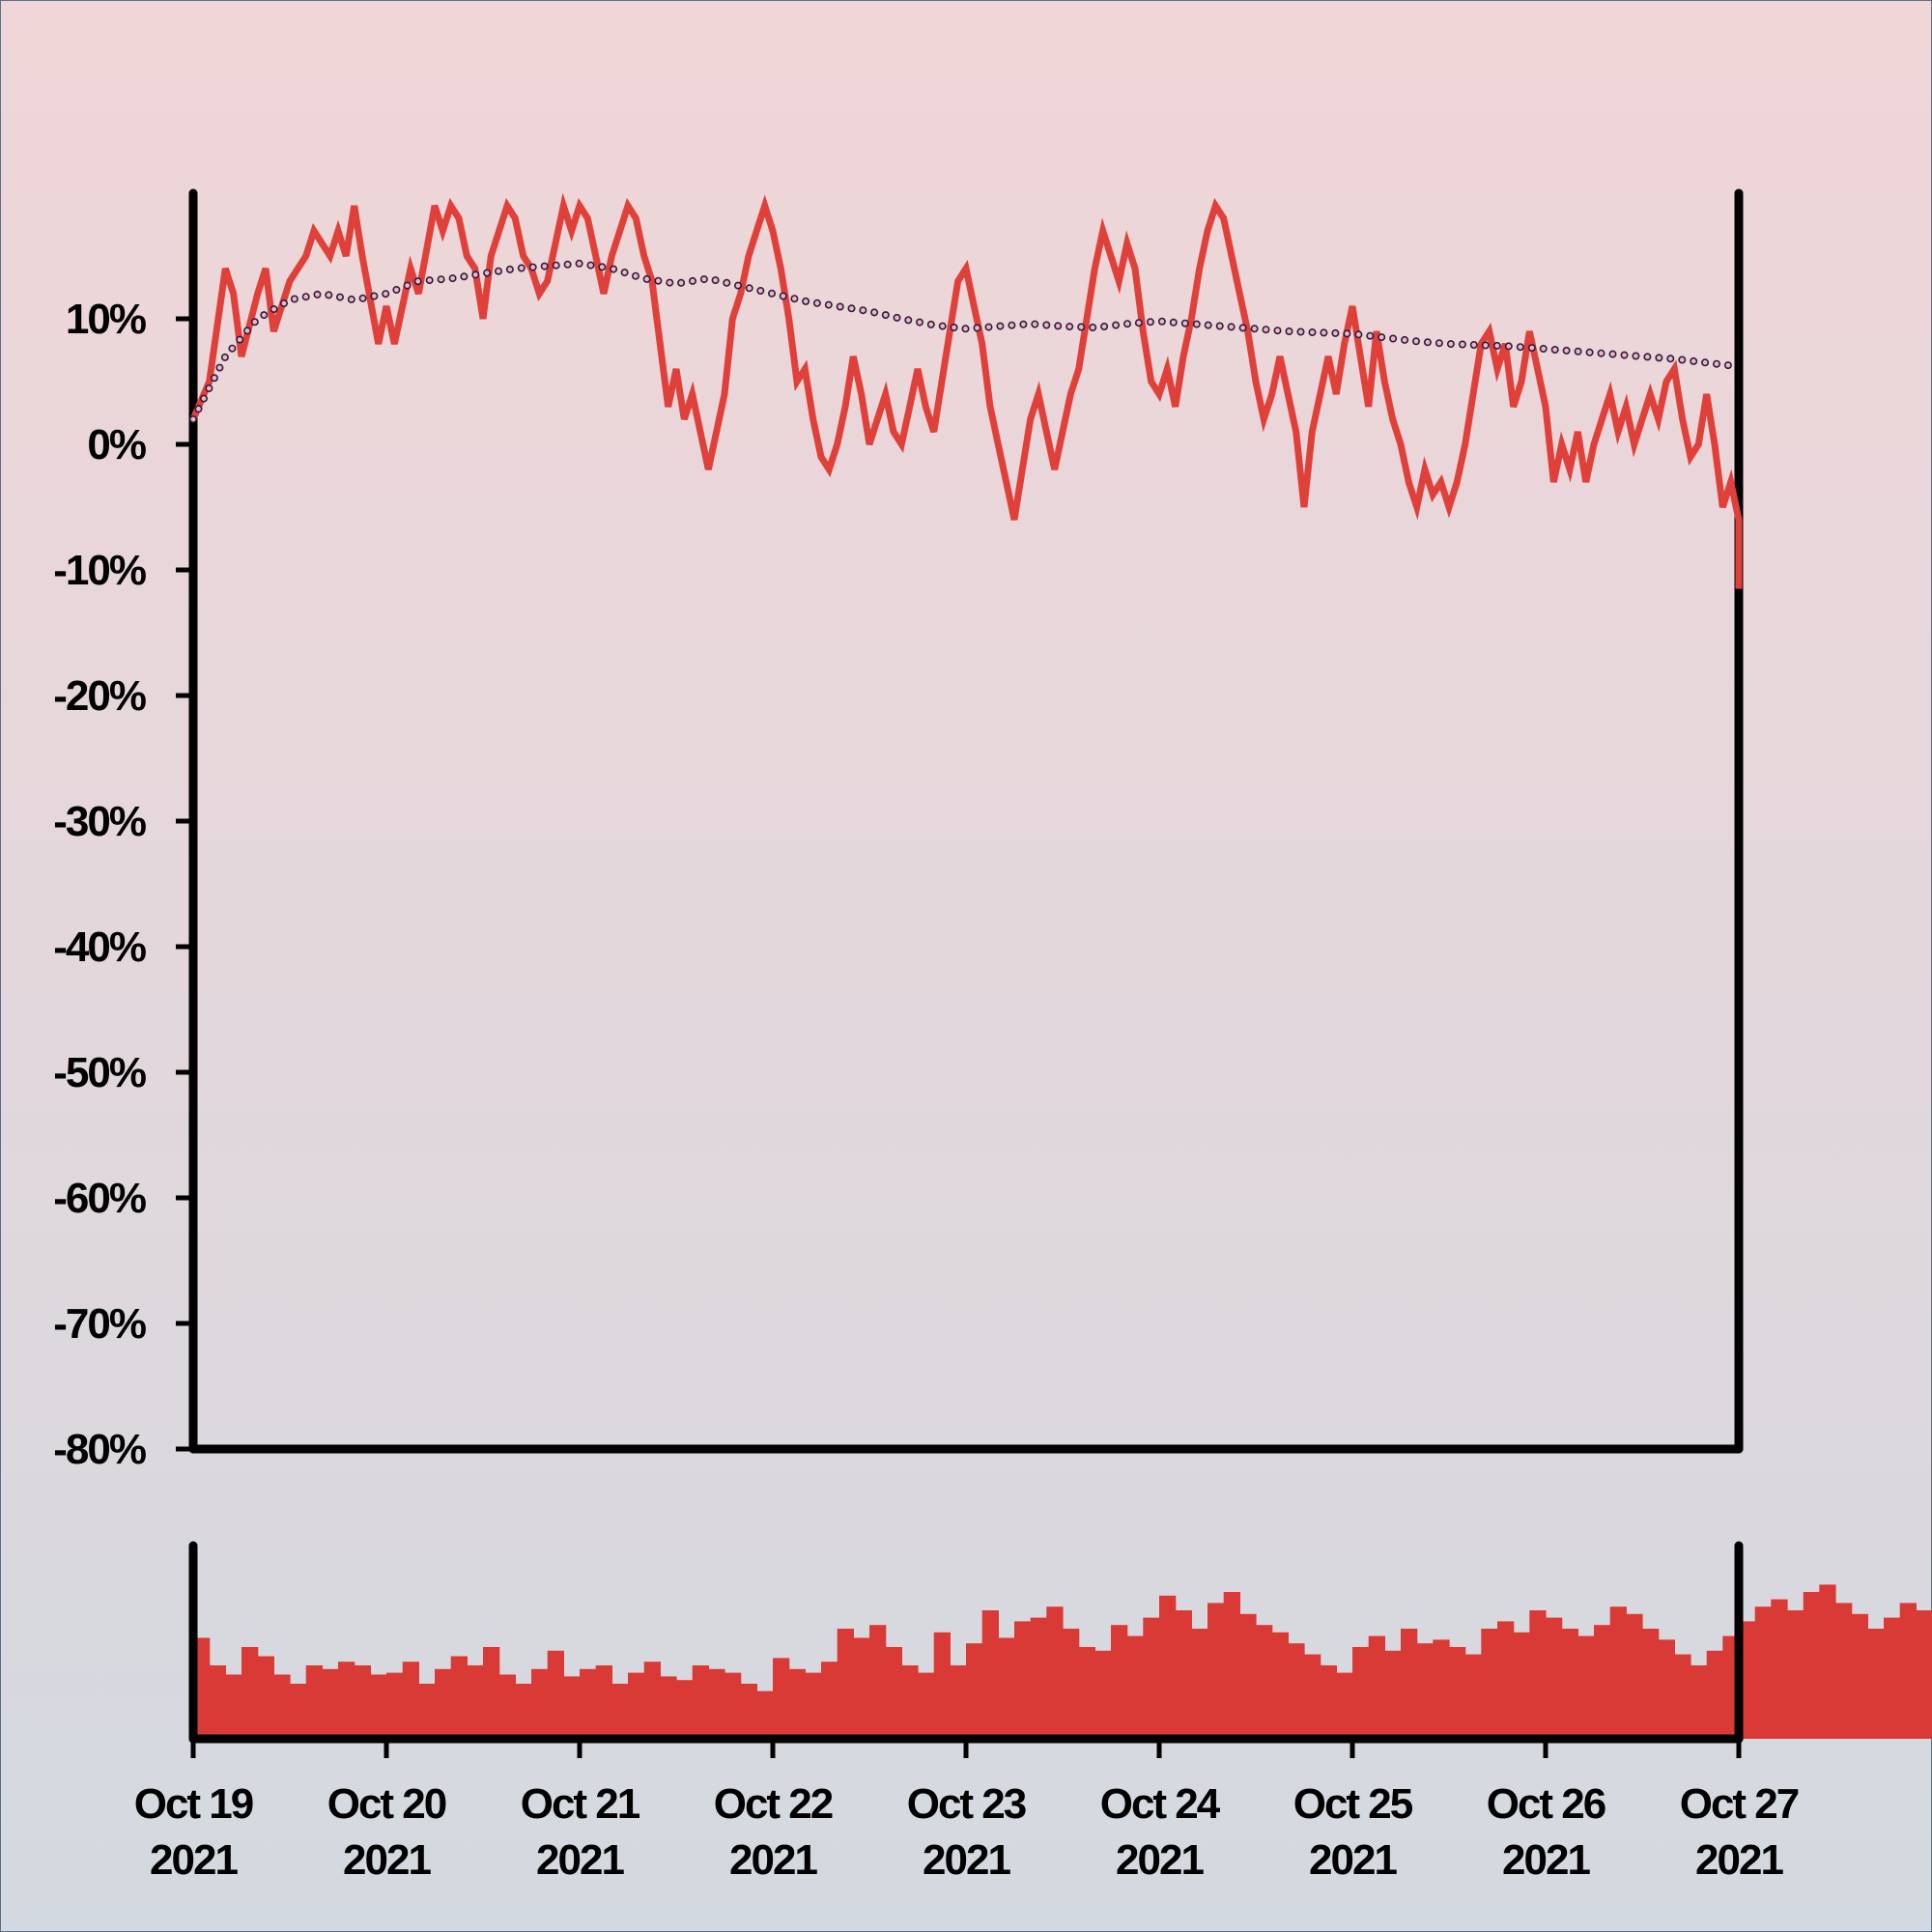 The image size is (1932, 1932). I want to click on y-axis-ticks: 10% 0% -10% -20% -30% -40% -50% -60% -70% -80%, so click(123, 884).